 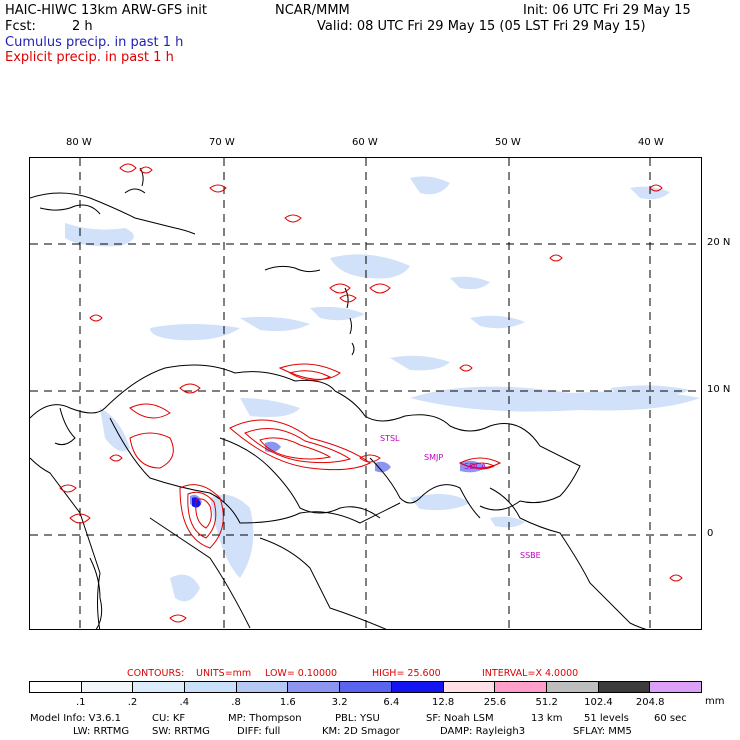 What do you see at coordinates (483, 731) in the screenshot?
I see `model-info-item: DAMP: Rayleigh3` at bounding box center [483, 731].